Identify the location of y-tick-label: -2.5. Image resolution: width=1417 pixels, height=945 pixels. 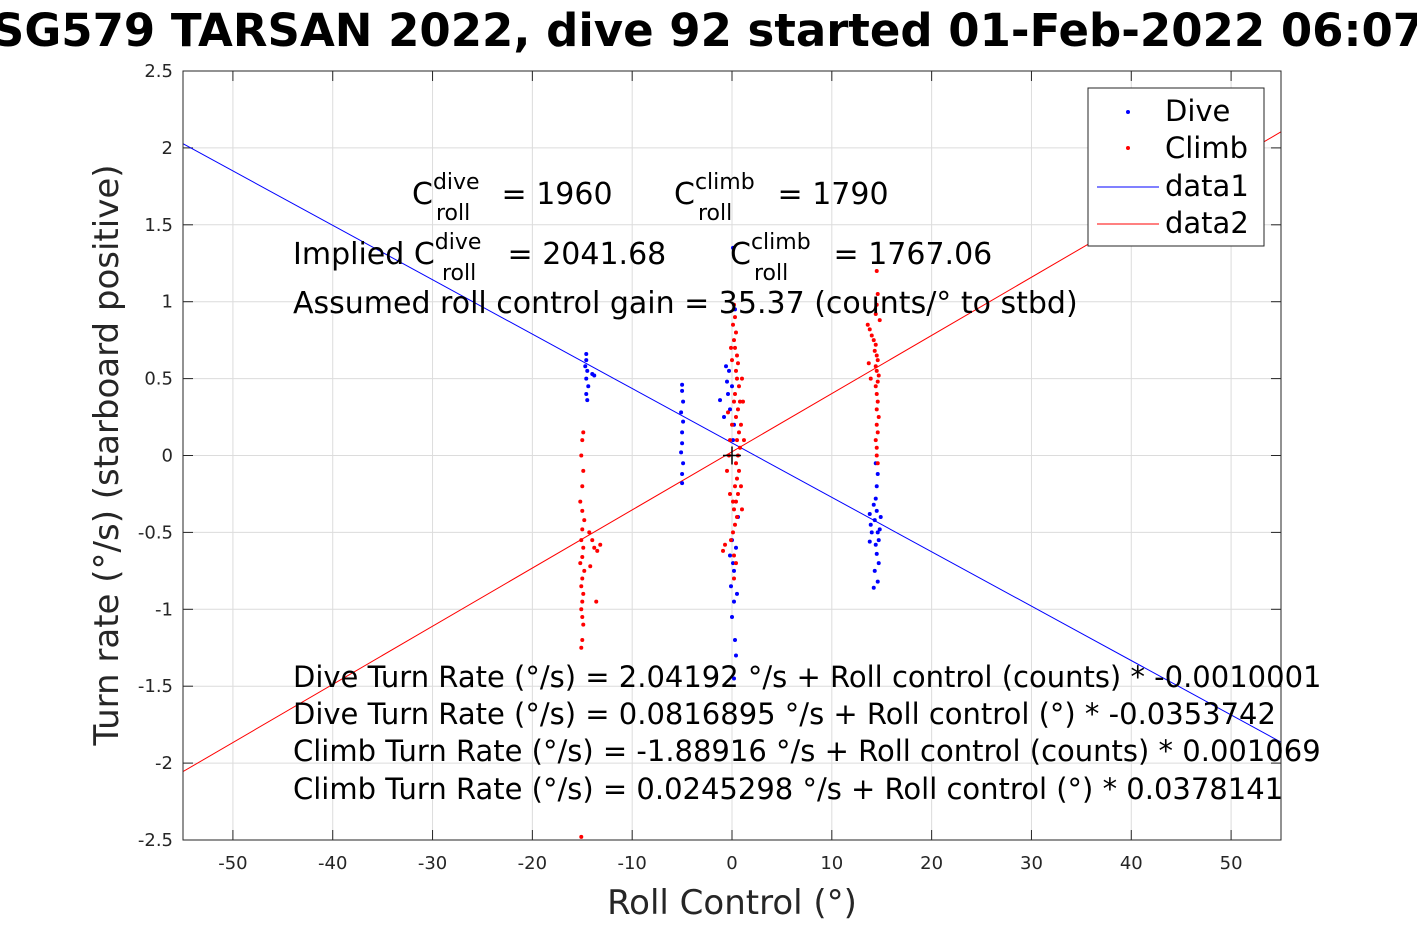
(155, 840).